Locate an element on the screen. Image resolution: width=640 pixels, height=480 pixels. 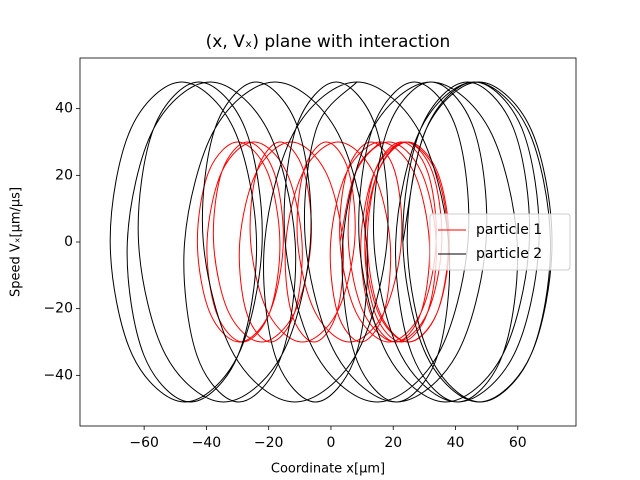
chart-title: (x, Vₓ) plane with interaction is located at coordinates (328, 42).